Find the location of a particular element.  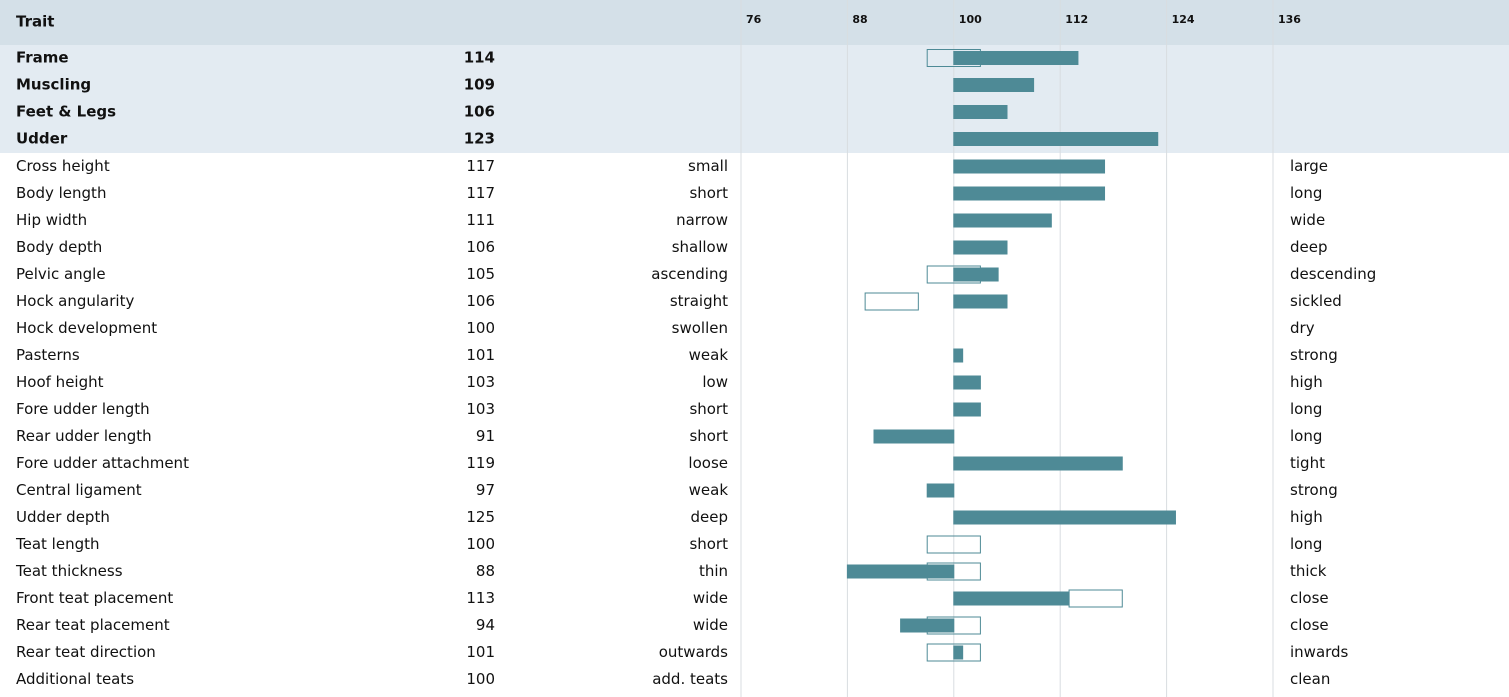

trait-name: Additional teats is located at coordinates (75, 679).